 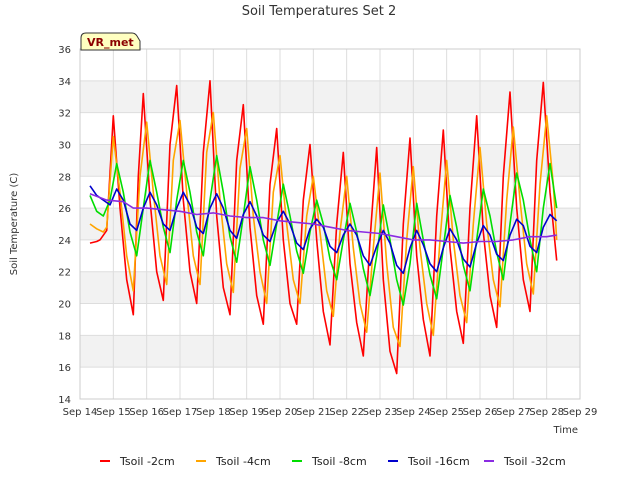 I want to click on badge-shape, so click(x=110, y=41).